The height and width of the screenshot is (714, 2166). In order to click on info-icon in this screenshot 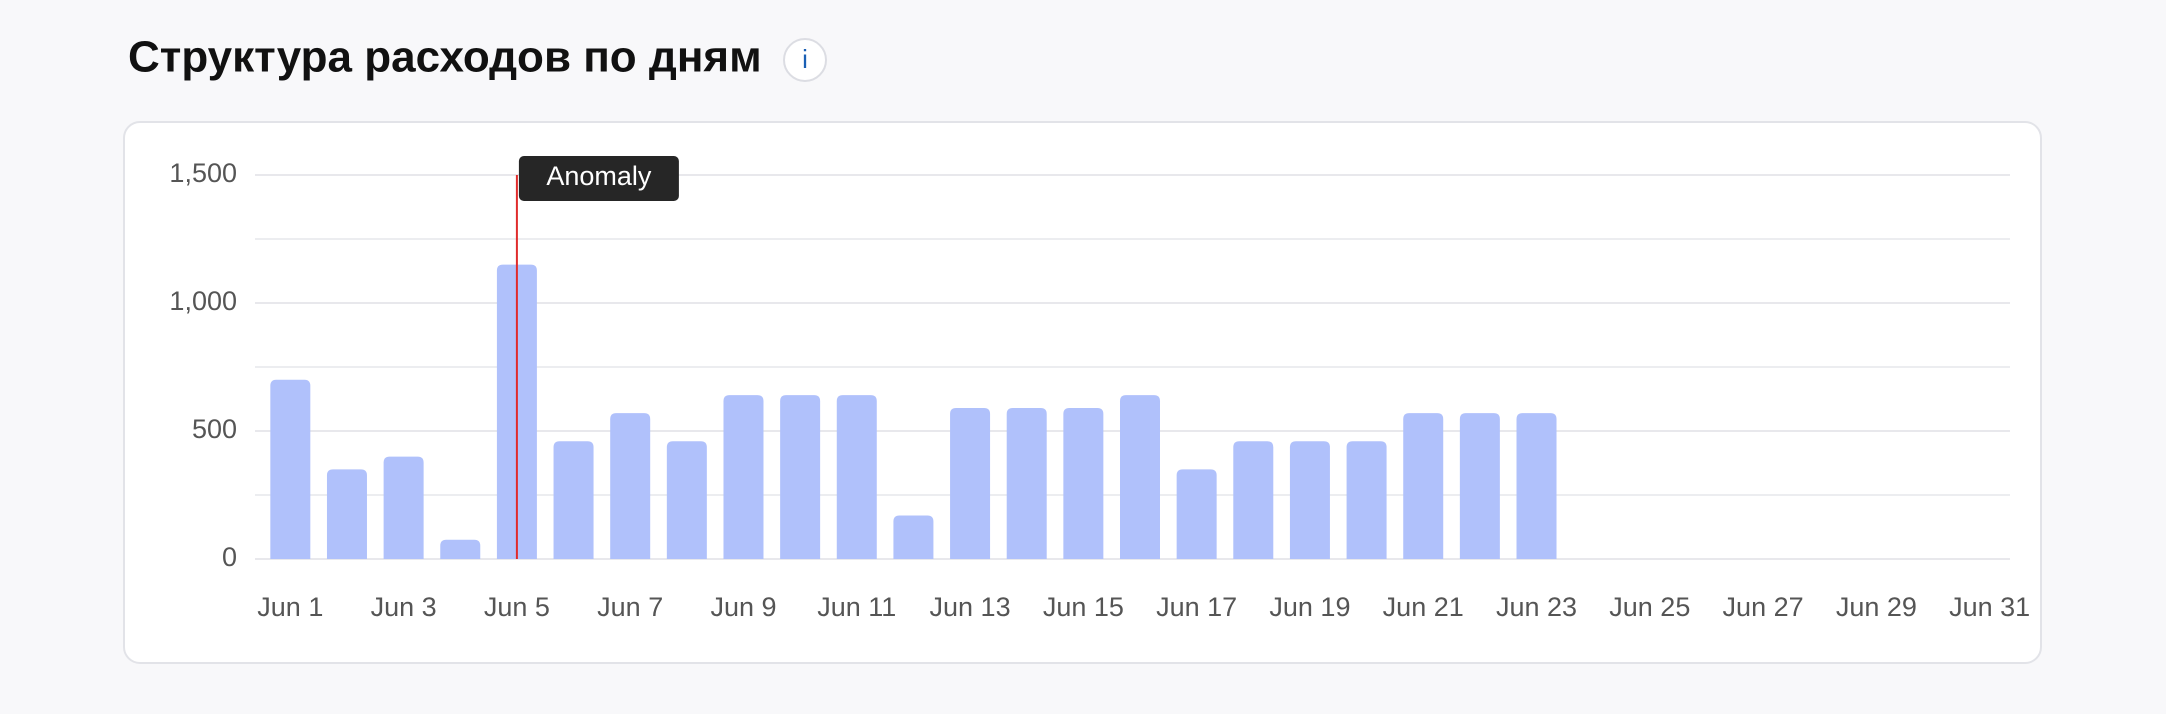, I will do `click(805, 60)`.